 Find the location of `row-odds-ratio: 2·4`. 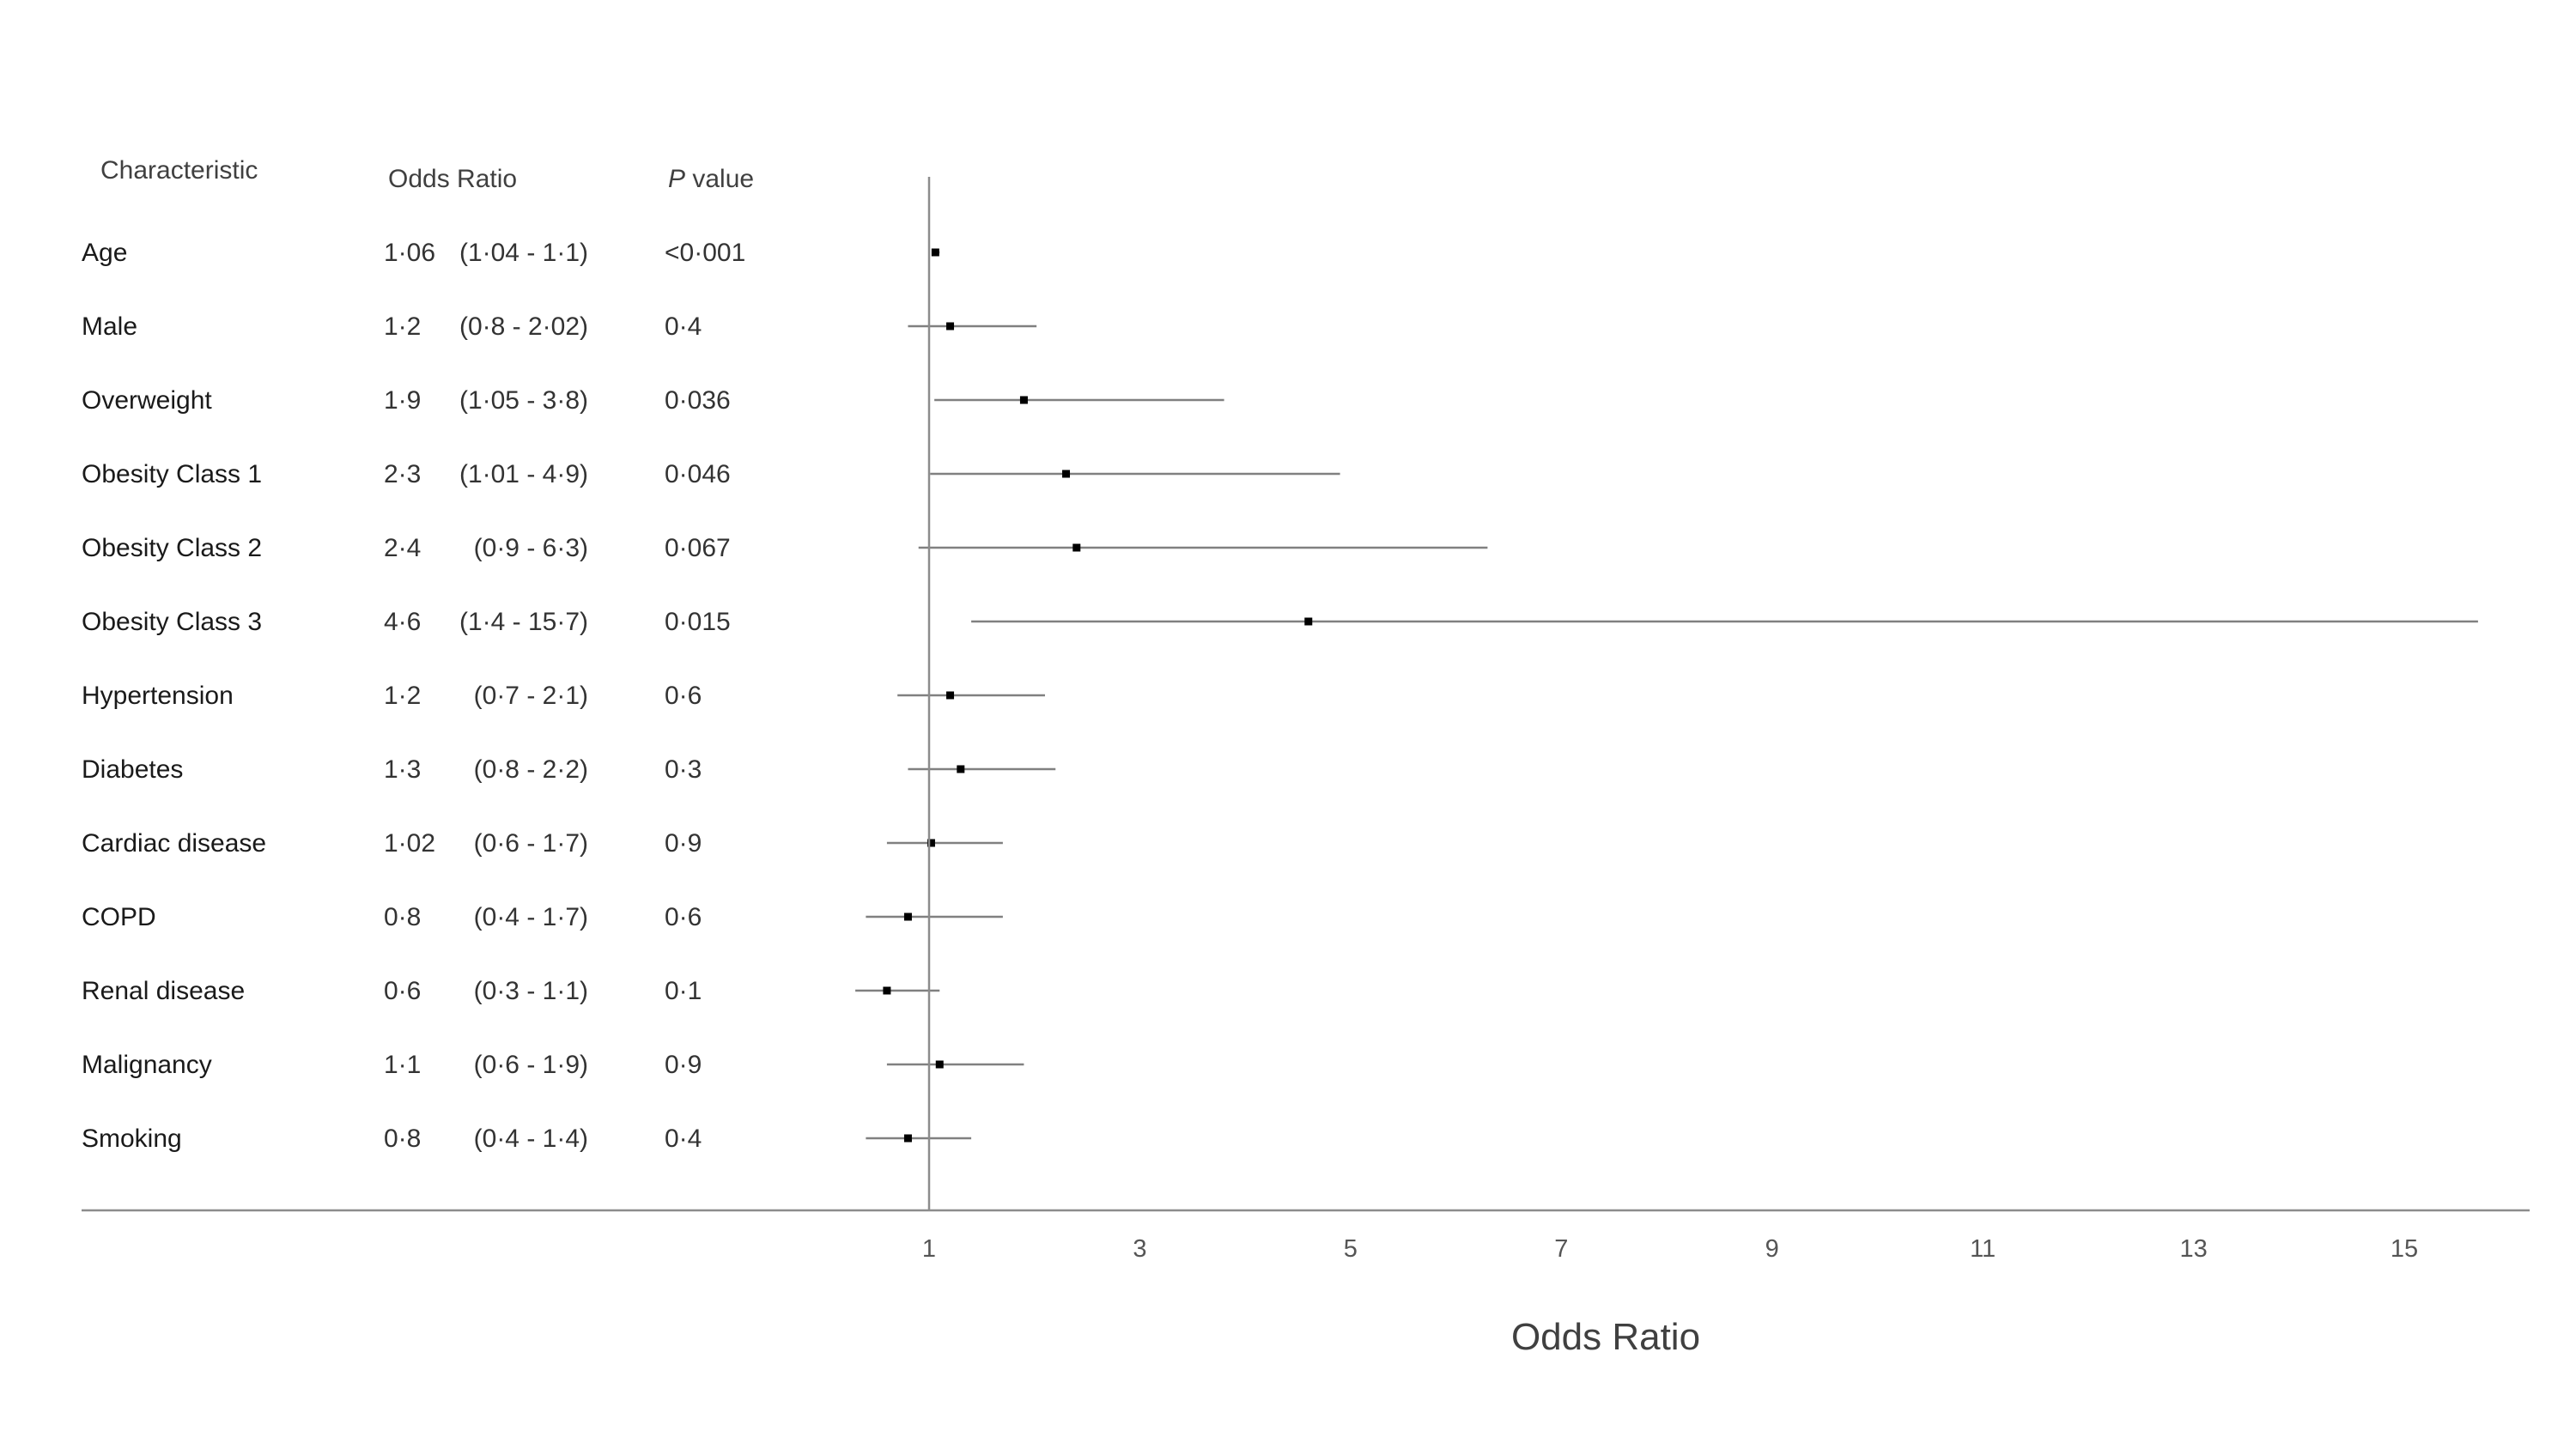

row-odds-ratio: 2·4 is located at coordinates (402, 548).